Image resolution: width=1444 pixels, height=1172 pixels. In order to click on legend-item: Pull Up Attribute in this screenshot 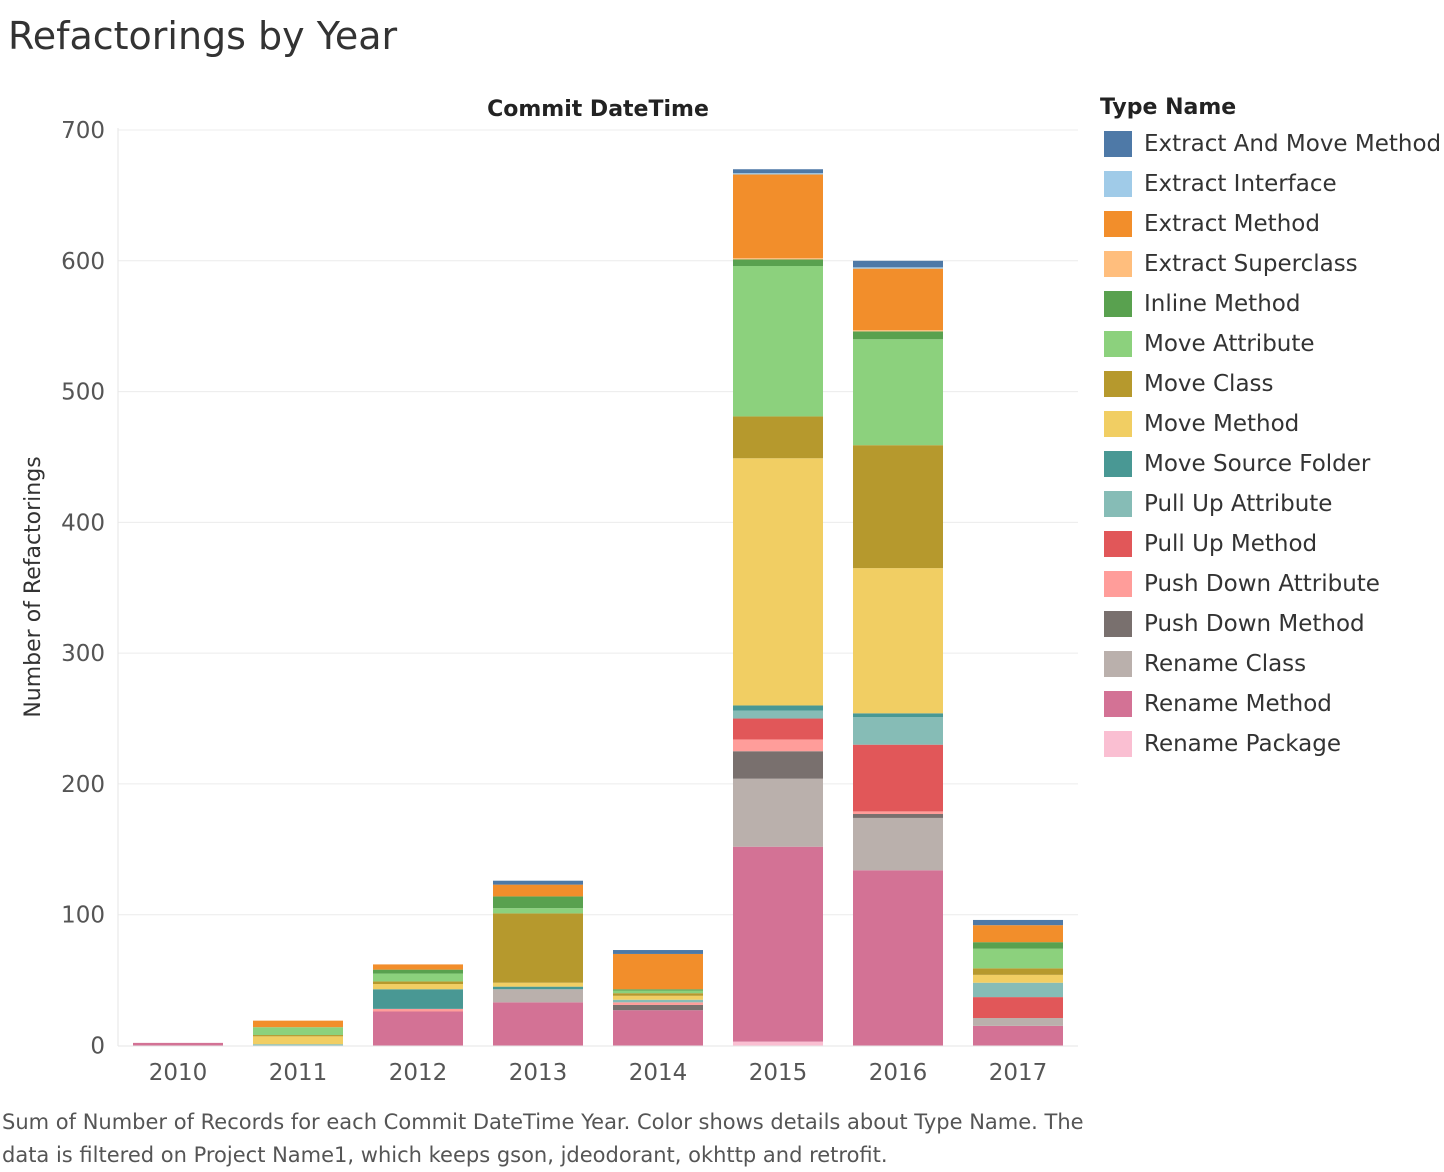, I will do `click(1270, 504)`.